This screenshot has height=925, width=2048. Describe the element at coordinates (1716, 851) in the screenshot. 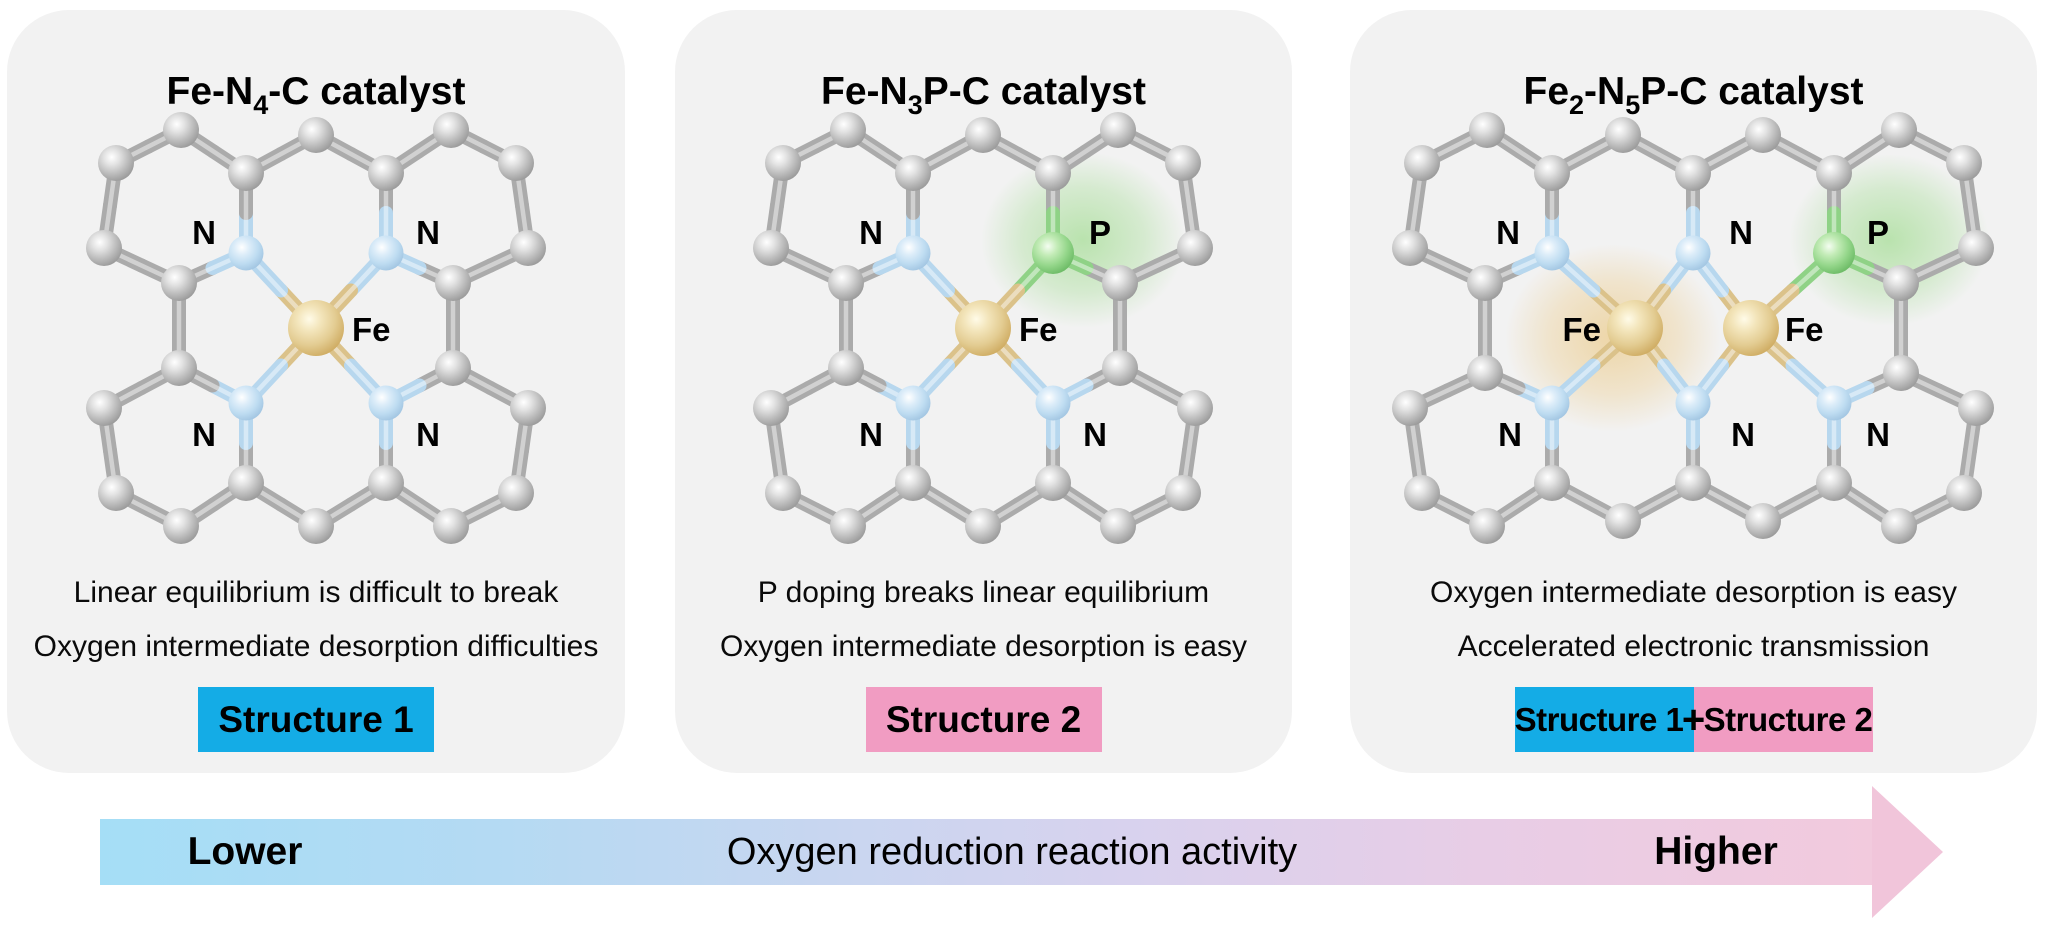

I see `arrow-label-higher: Higher` at that location.